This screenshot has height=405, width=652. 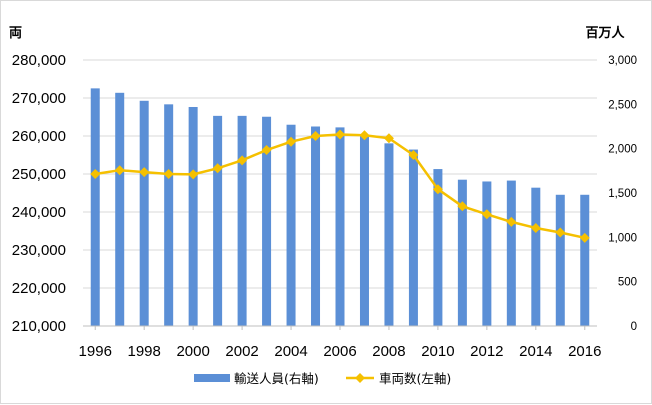 What do you see at coordinates (39, 60) in the screenshot?
I see `left-tick-label: 280,000` at bounding box center [39, 60].